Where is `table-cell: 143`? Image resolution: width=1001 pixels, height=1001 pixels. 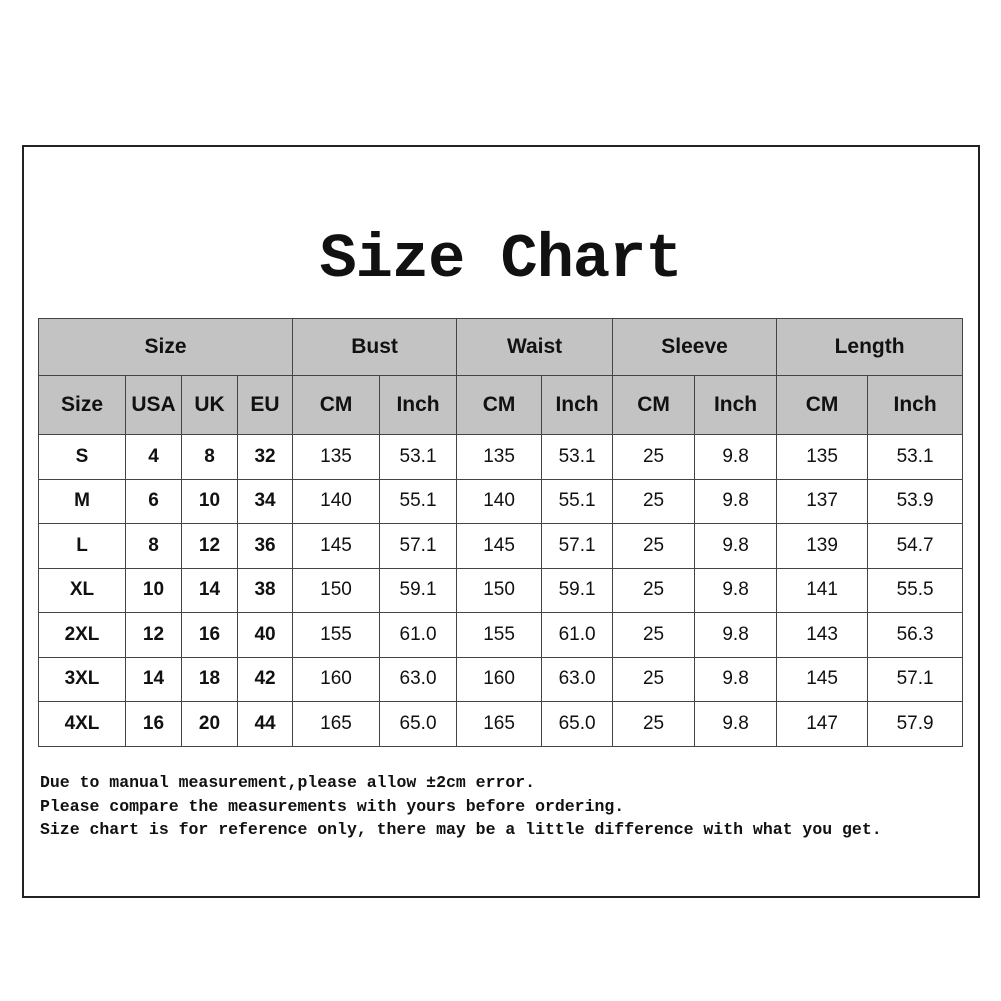
table-cell: 143 is located at coordinates (822, 635).